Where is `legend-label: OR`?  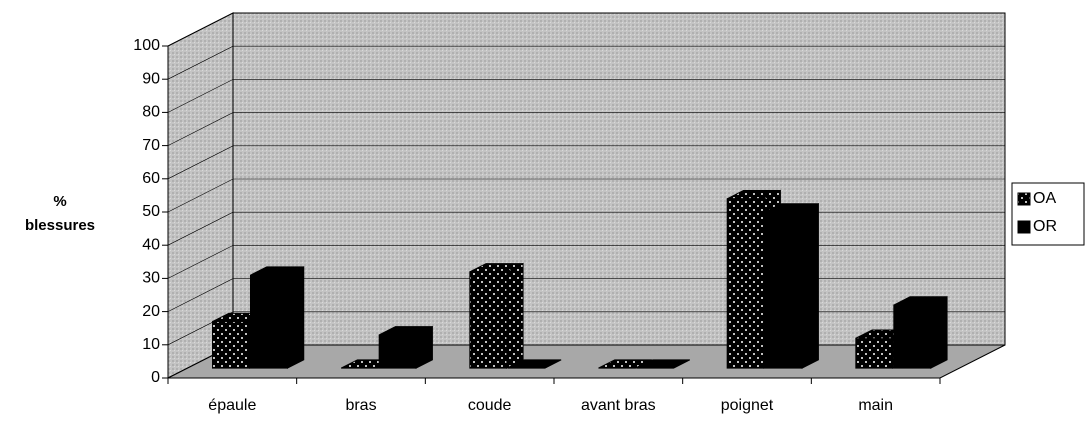 legend-label: OR is located at coordinates (1045, 226).